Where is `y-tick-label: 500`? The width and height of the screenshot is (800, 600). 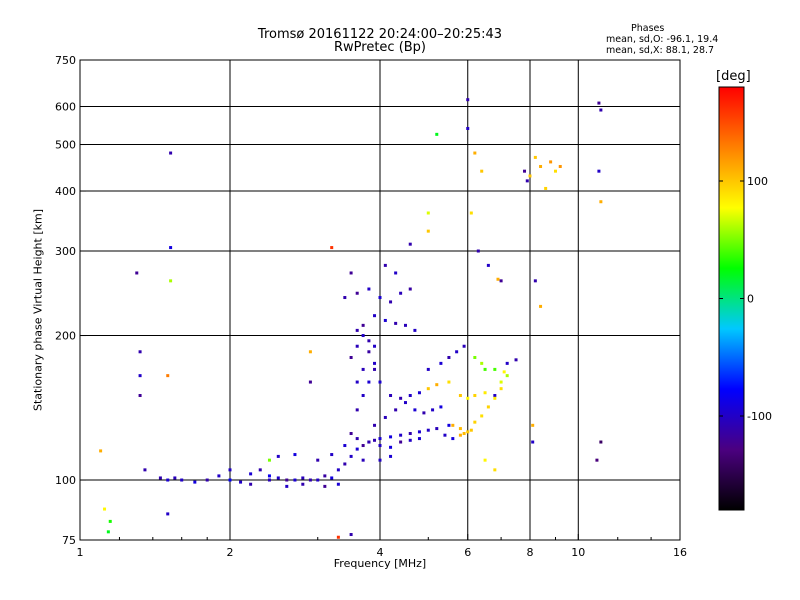
y-tick-label: 500 is located at coordinates (65, 145).